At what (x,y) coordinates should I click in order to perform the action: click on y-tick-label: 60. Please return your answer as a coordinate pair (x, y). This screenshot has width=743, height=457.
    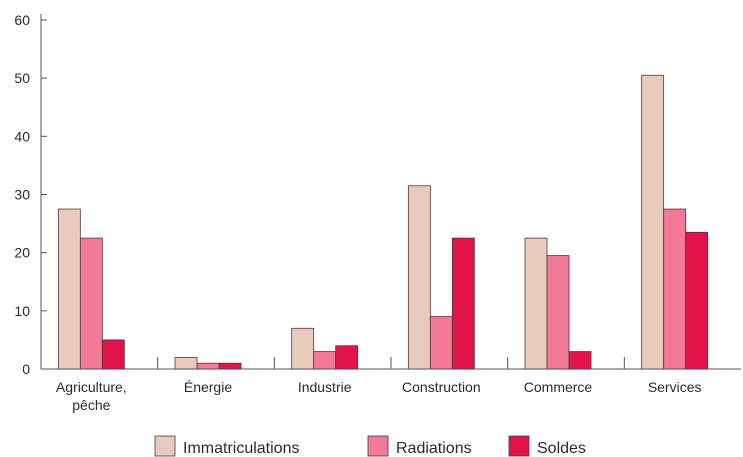
    Looking at the image, I should click on (22, 20).